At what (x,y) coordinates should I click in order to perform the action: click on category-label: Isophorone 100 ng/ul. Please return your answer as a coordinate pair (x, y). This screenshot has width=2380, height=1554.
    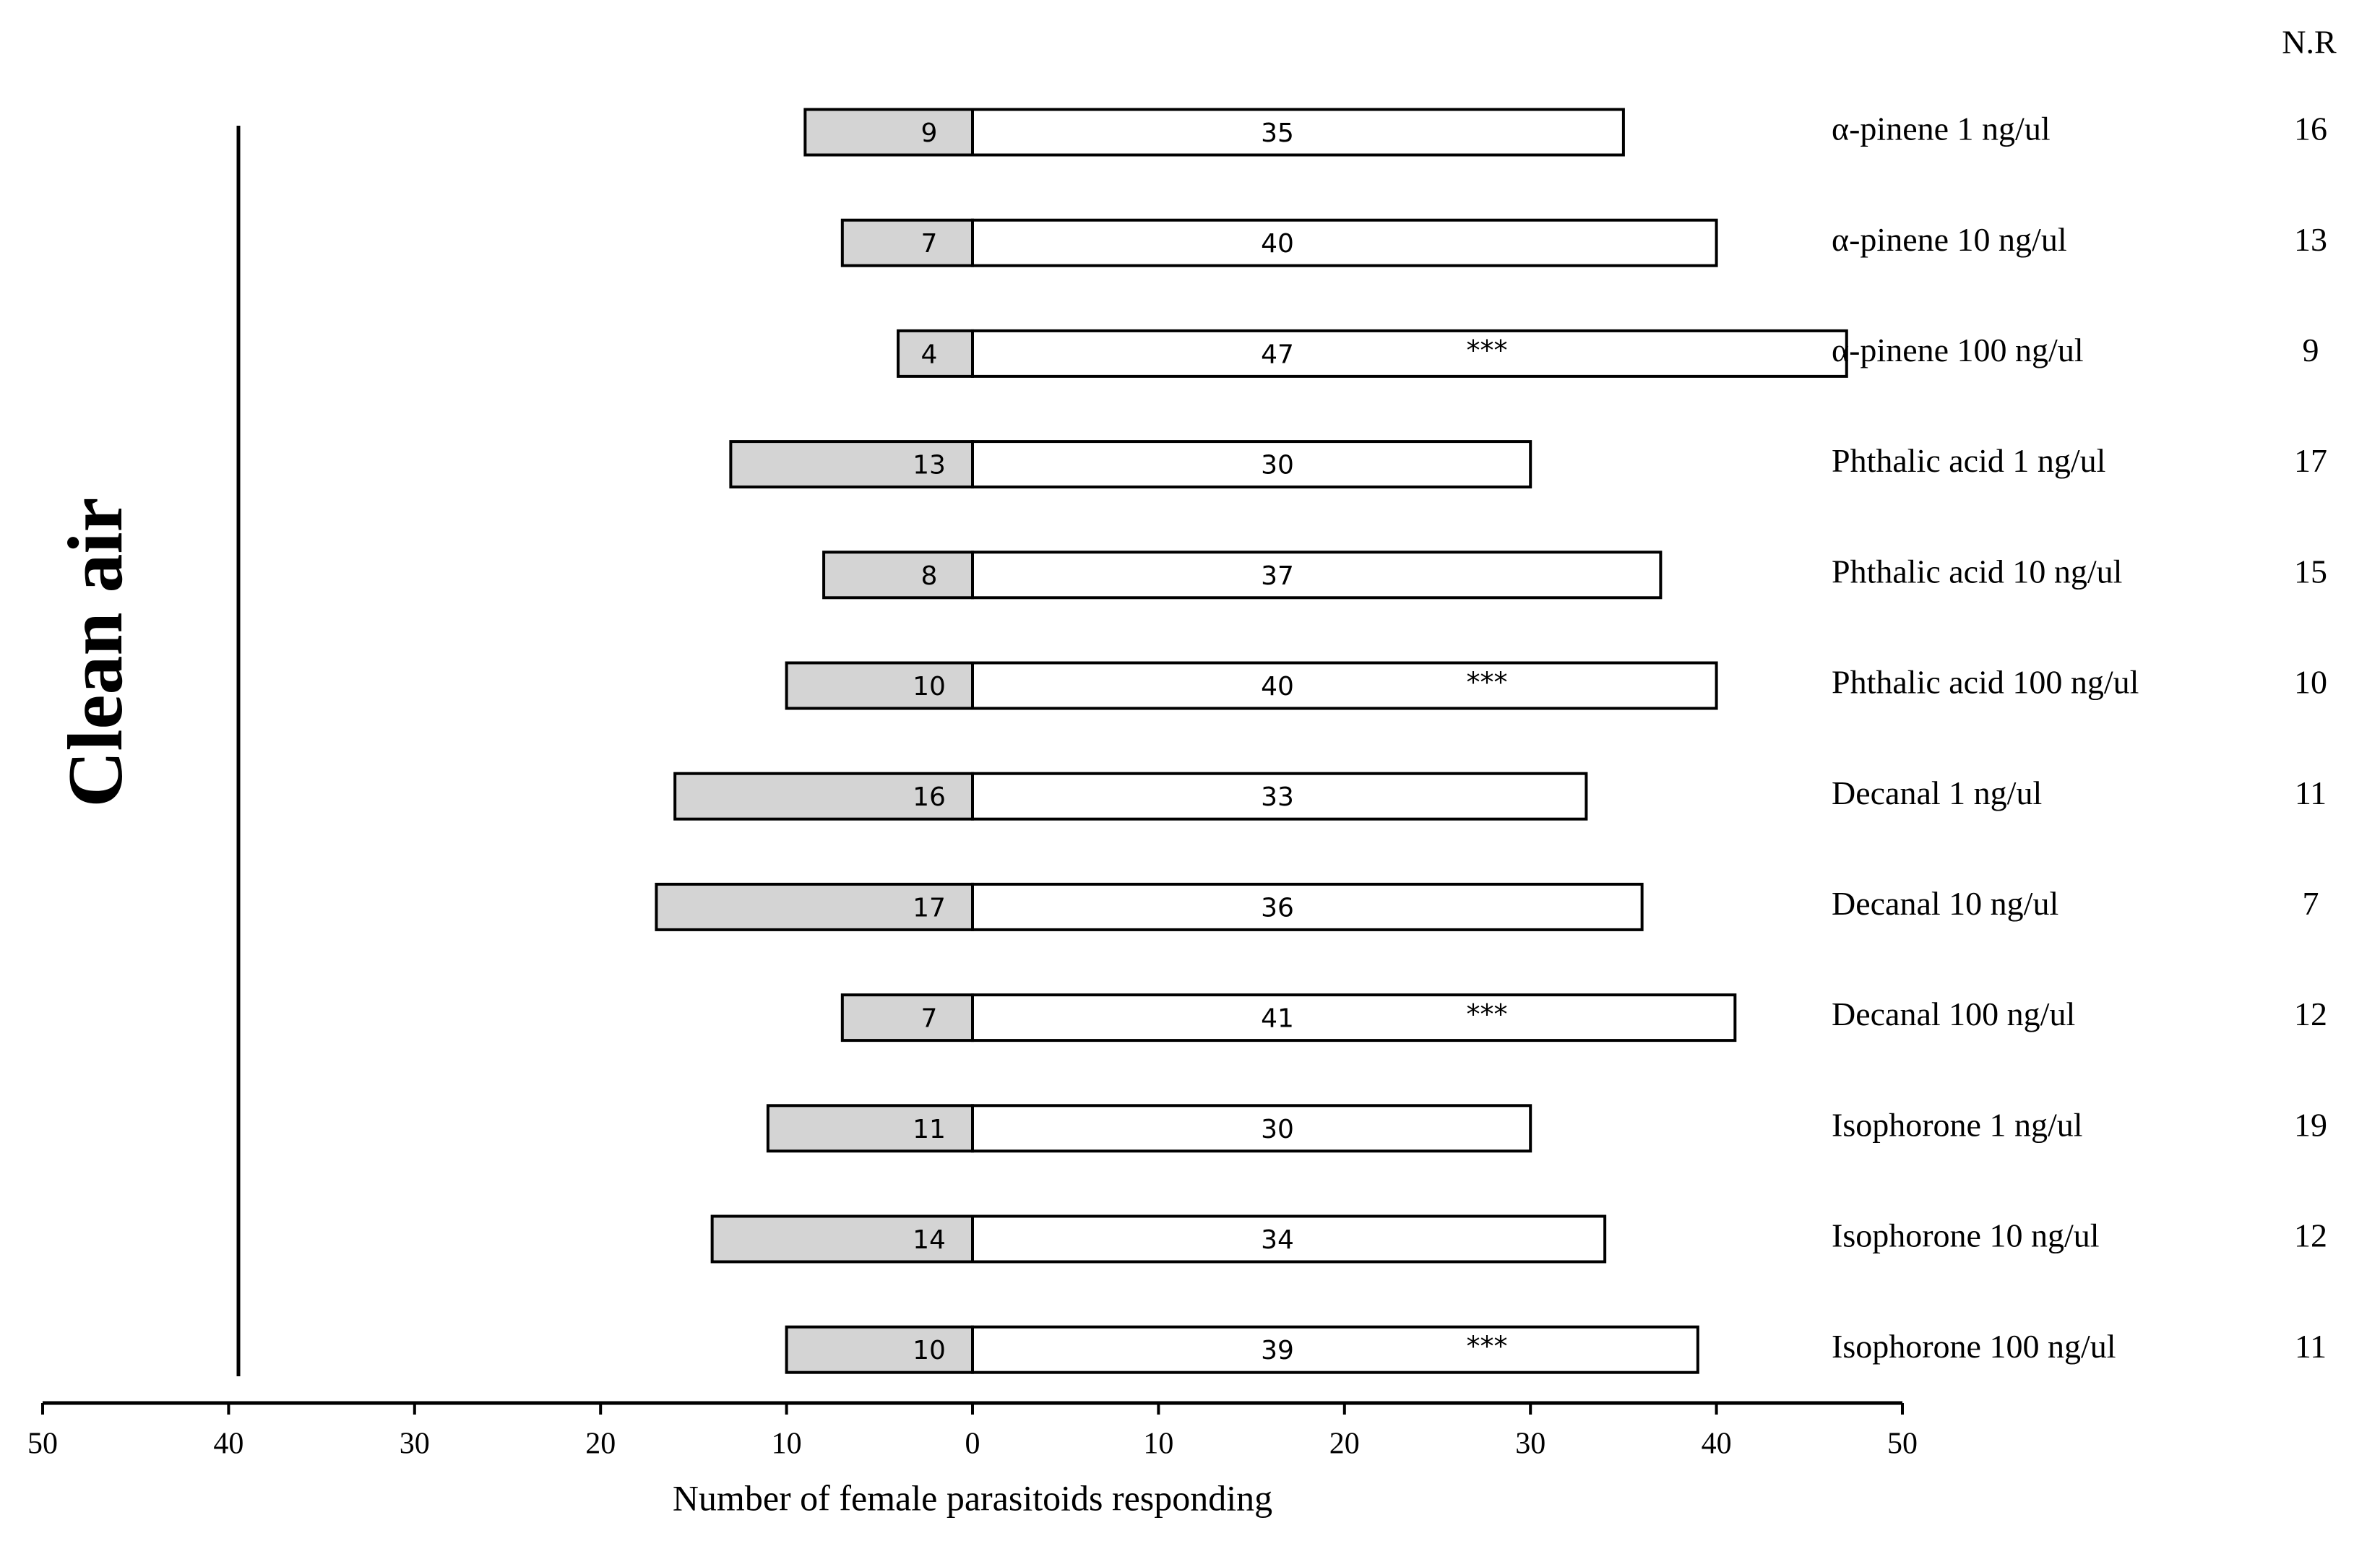
    Looking at the image, I should click on (1974, 1346).